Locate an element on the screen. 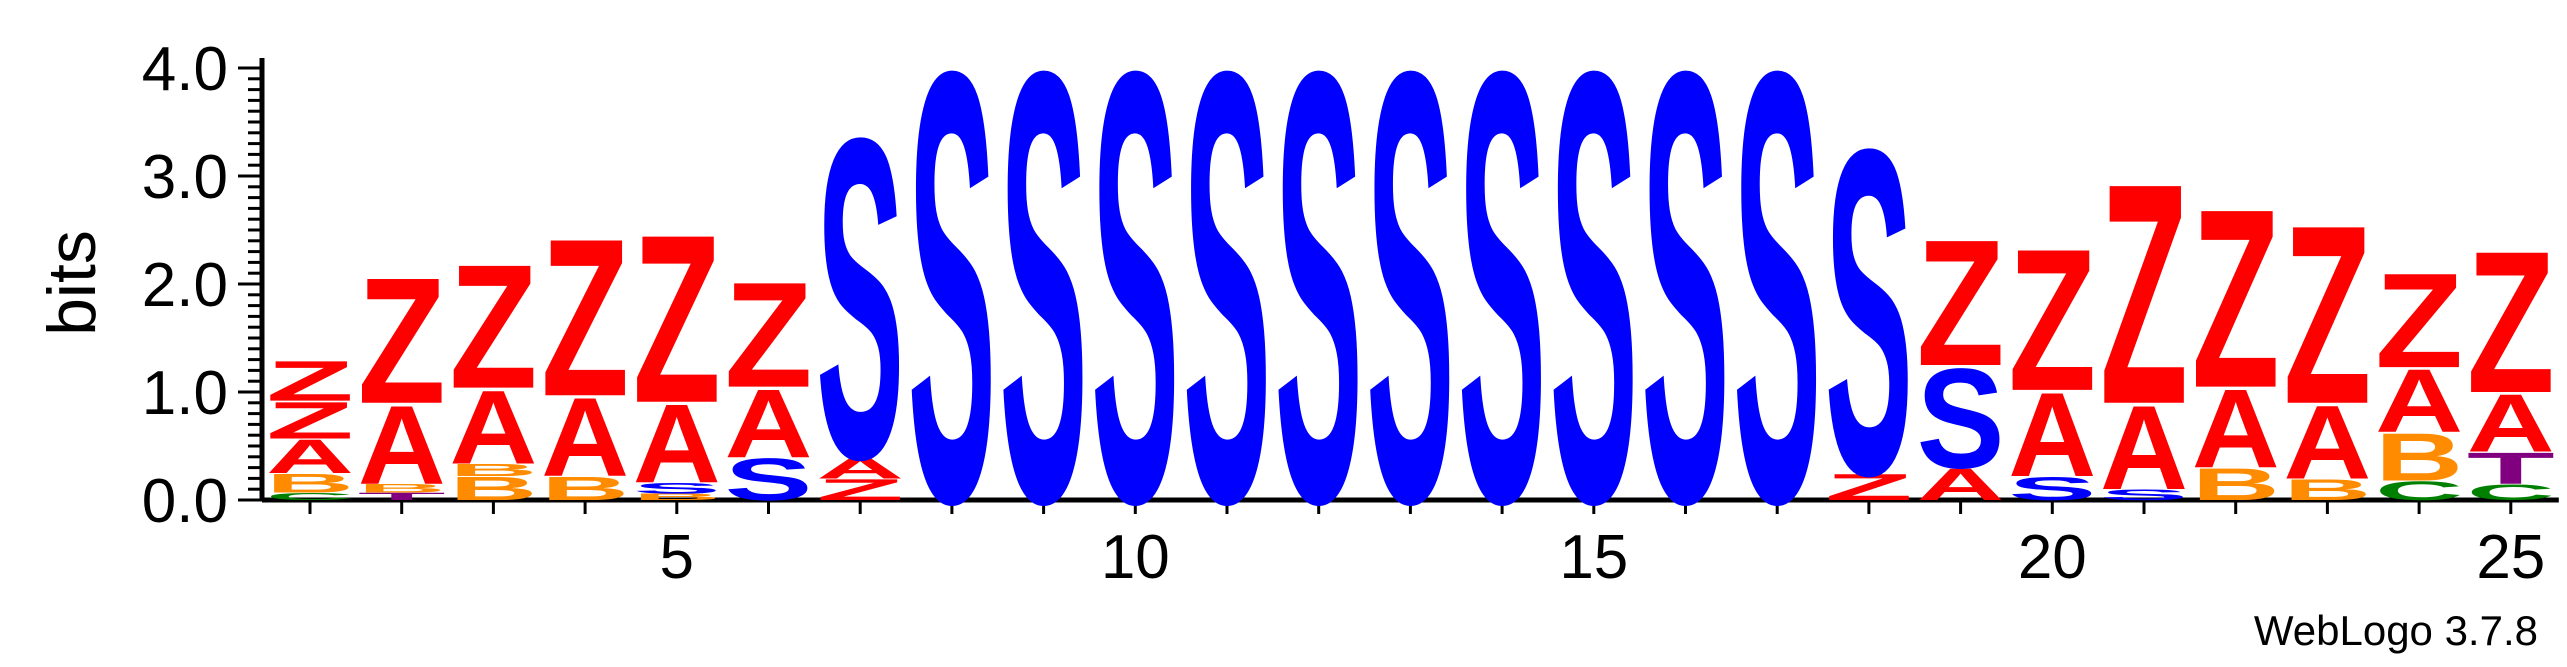 This screenshot has height=667, width=2567. y-axis-title: bits is located at coordinates (72, 283).